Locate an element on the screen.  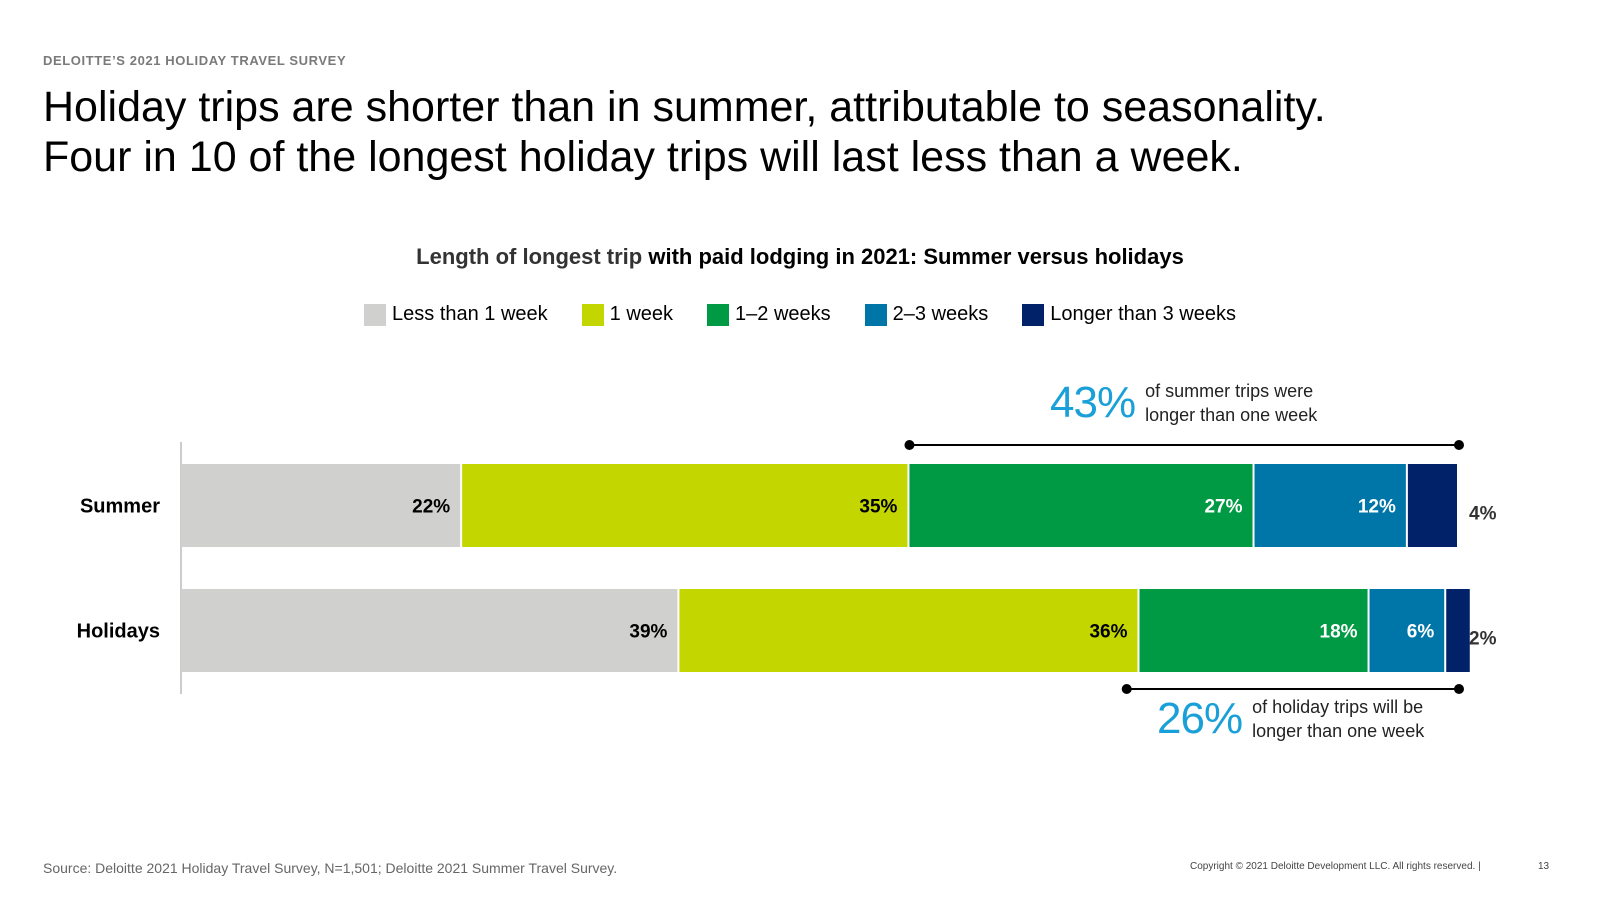
legend-label: Less than 1 week is located at coordinates (470, 314).